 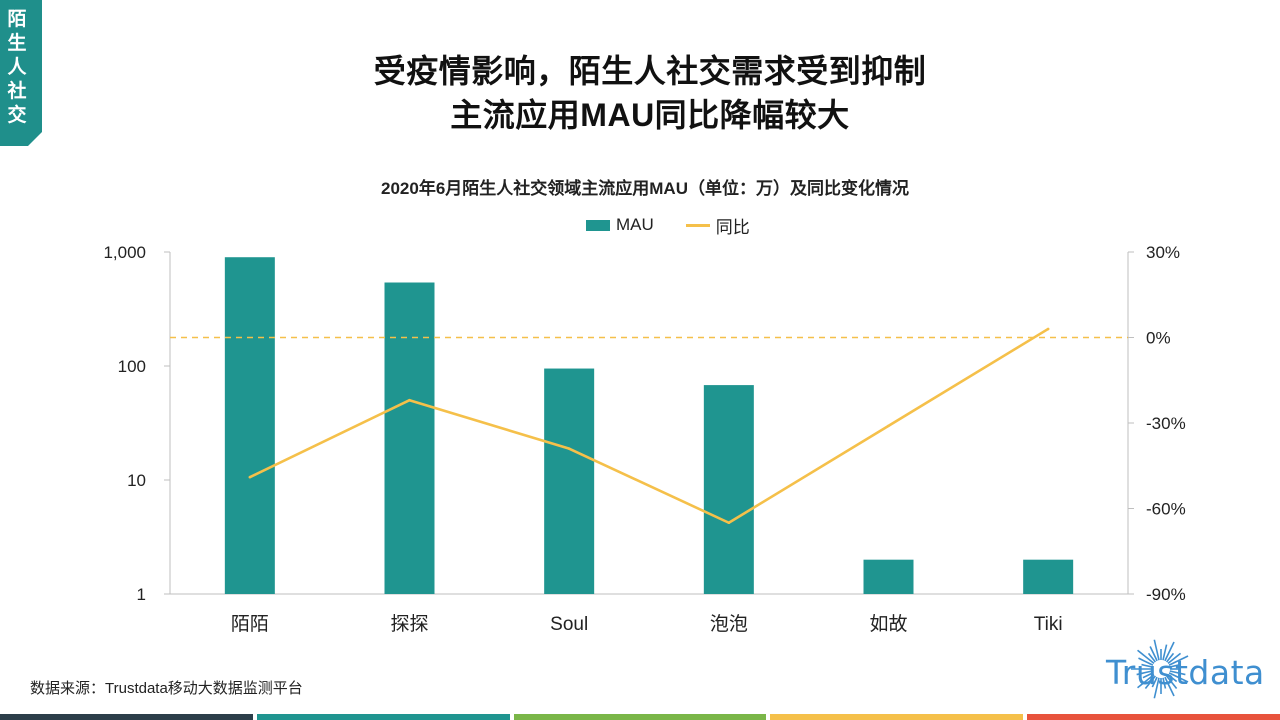 I want to click on section-tab-label: 陌生人社交, so click(x=17, y=68).